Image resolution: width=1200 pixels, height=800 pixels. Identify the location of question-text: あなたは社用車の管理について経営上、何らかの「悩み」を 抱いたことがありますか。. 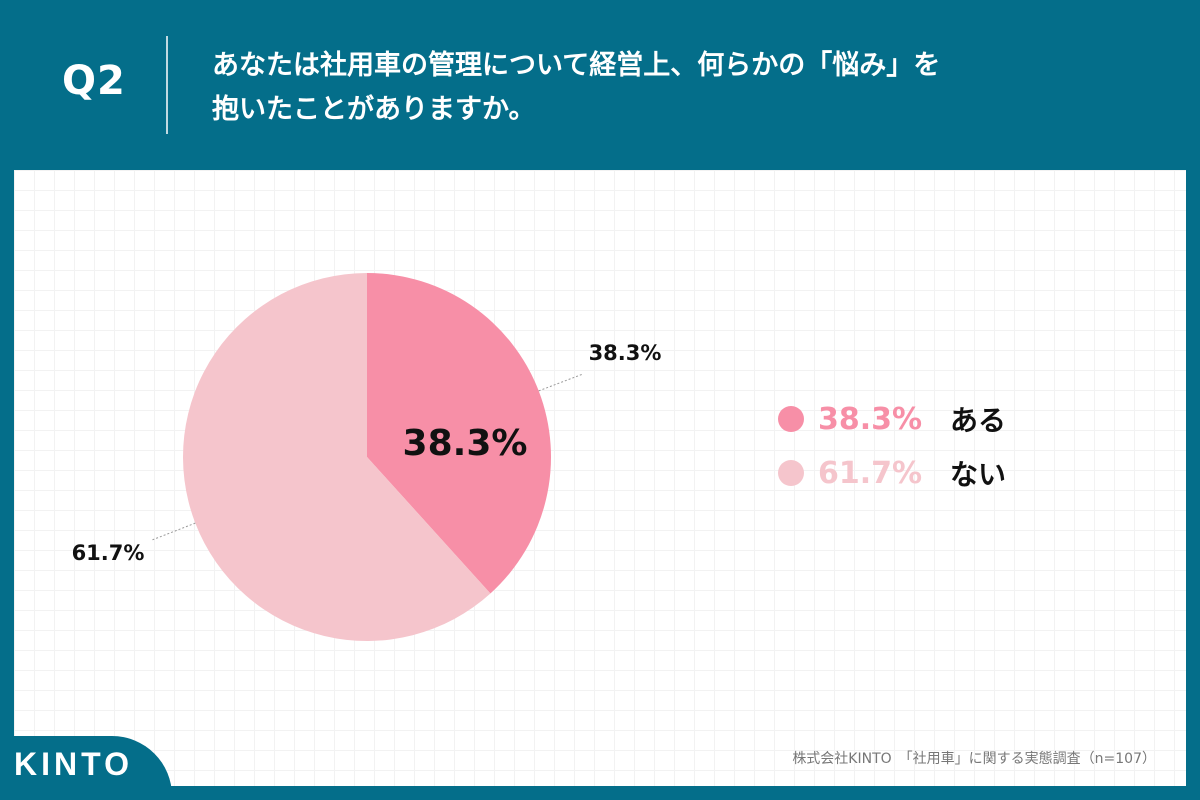
(576, 88).